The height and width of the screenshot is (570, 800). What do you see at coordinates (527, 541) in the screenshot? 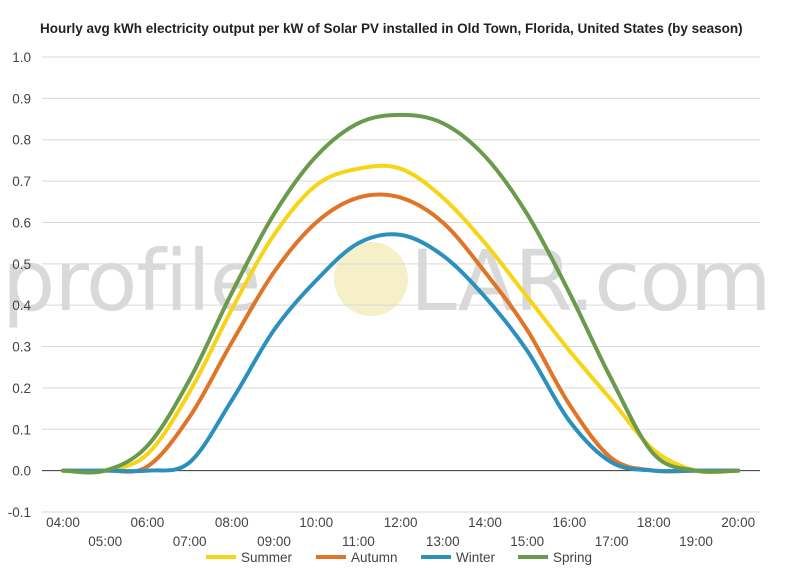
I see `x-tick-label: 15:00` at bounding box center [527, 541].